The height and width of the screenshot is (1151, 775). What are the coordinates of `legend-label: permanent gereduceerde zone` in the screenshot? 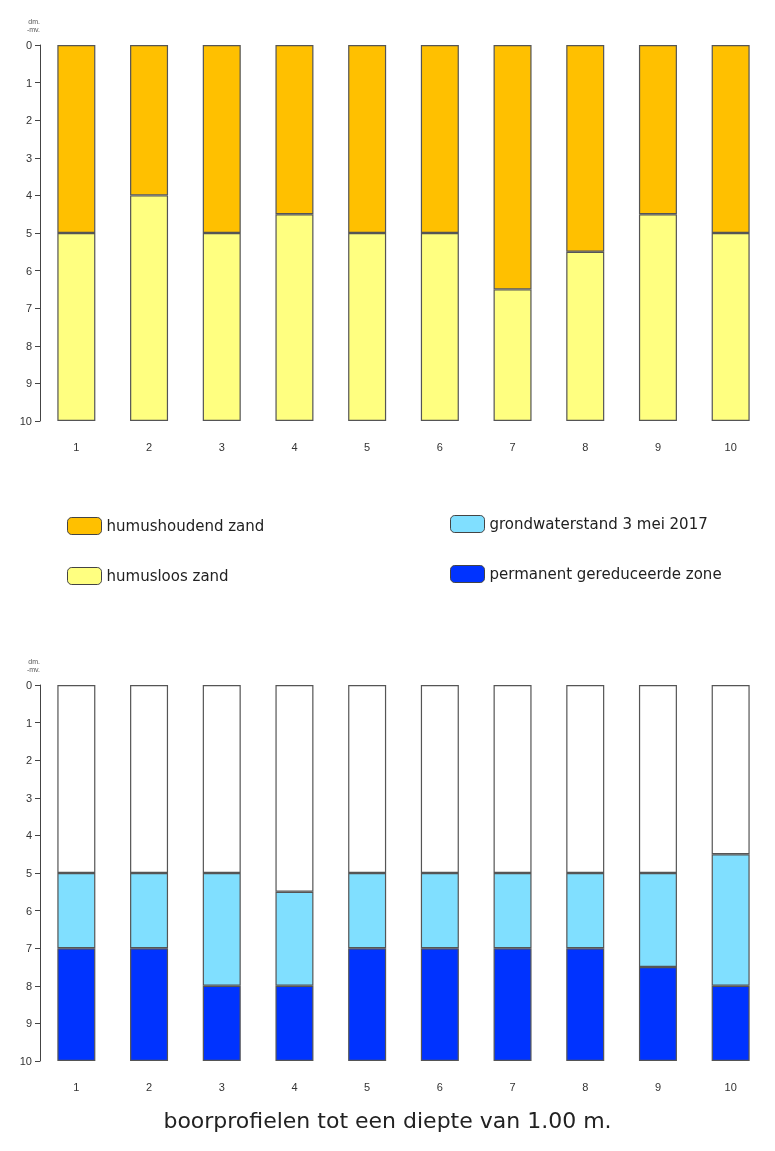 It's located at (605, 574).